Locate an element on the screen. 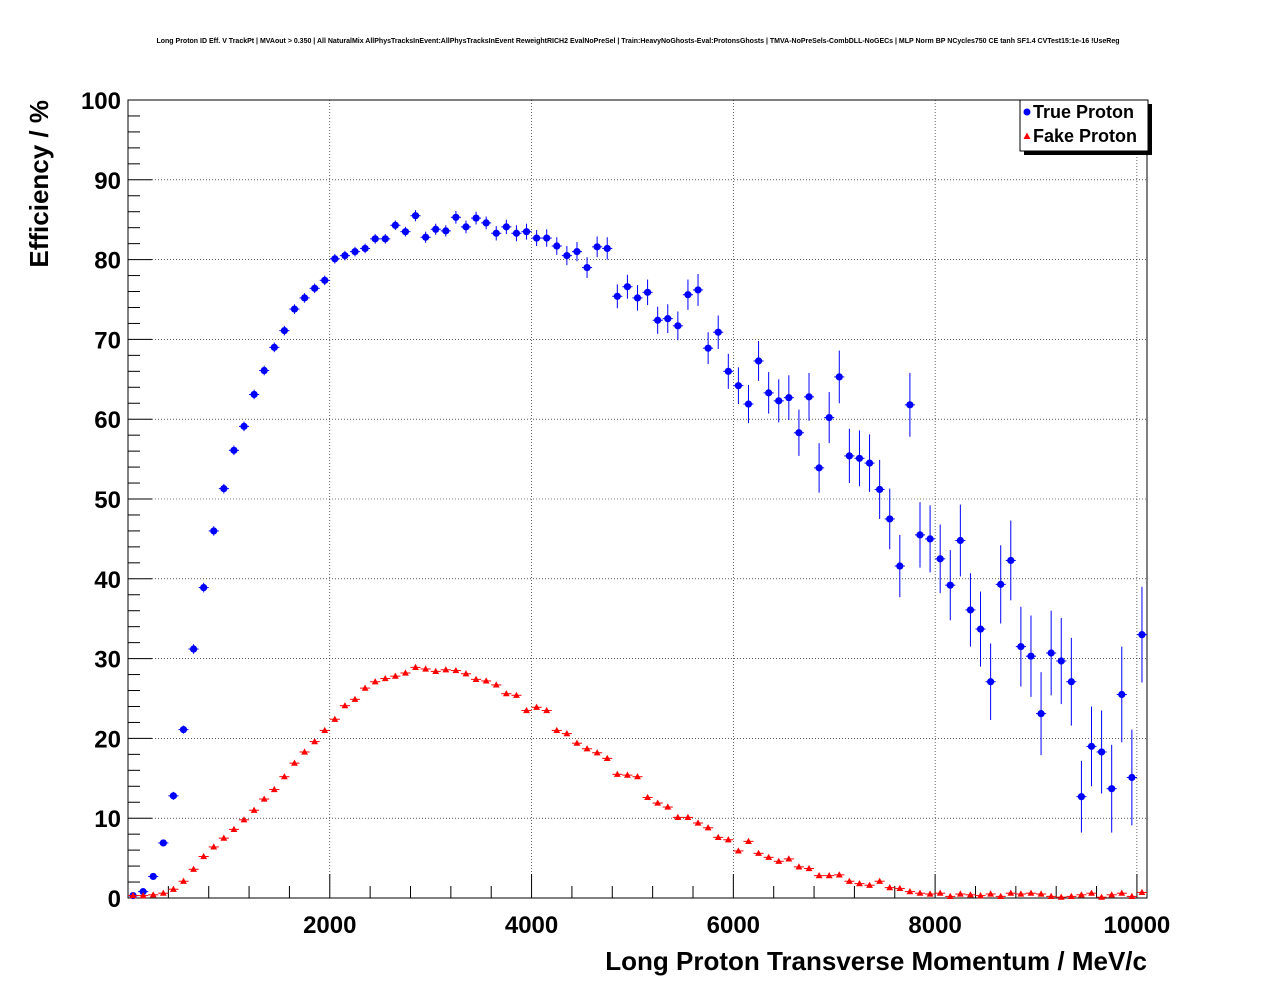  y-tick-label: 60 is located at coordinates (107, 420).